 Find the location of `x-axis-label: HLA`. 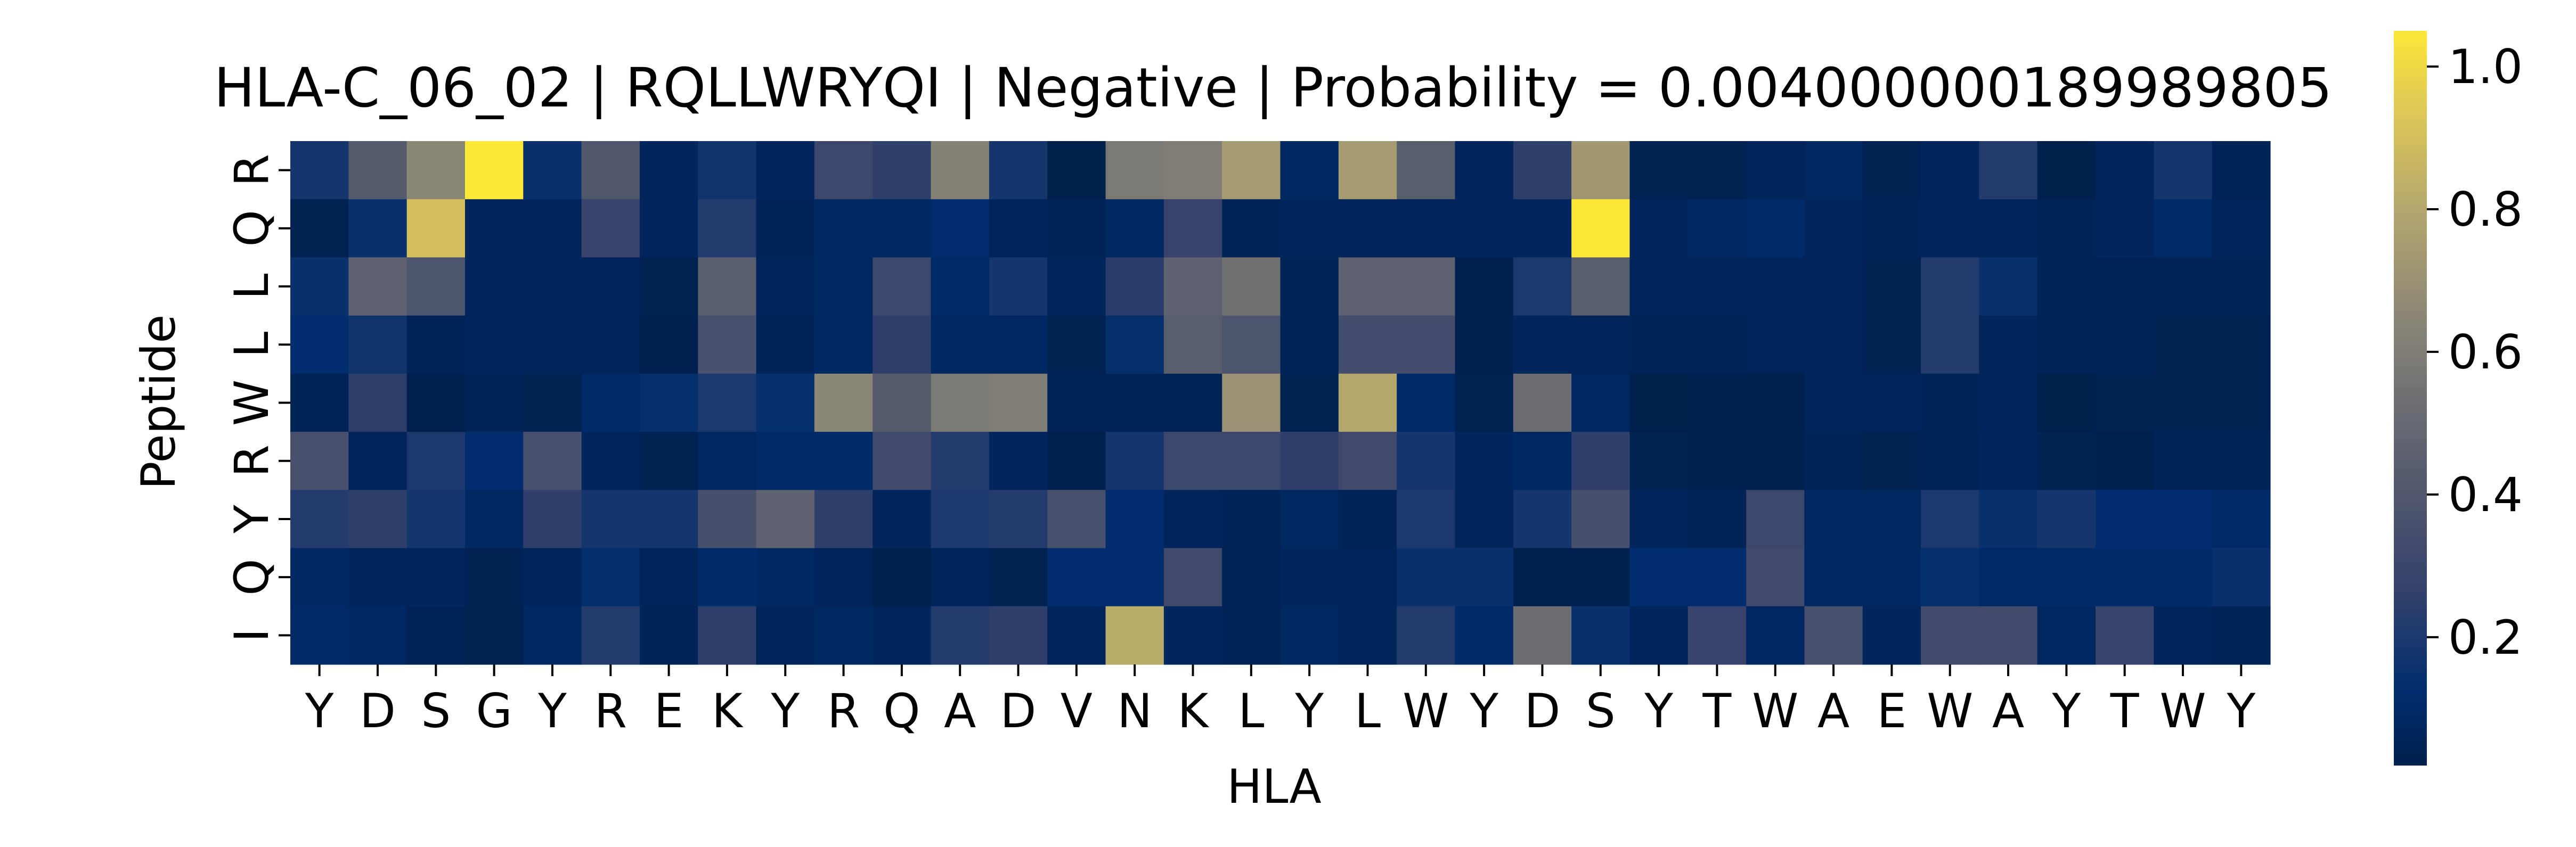

x-axis-label: HLA is located at coordinates (1274, 787).